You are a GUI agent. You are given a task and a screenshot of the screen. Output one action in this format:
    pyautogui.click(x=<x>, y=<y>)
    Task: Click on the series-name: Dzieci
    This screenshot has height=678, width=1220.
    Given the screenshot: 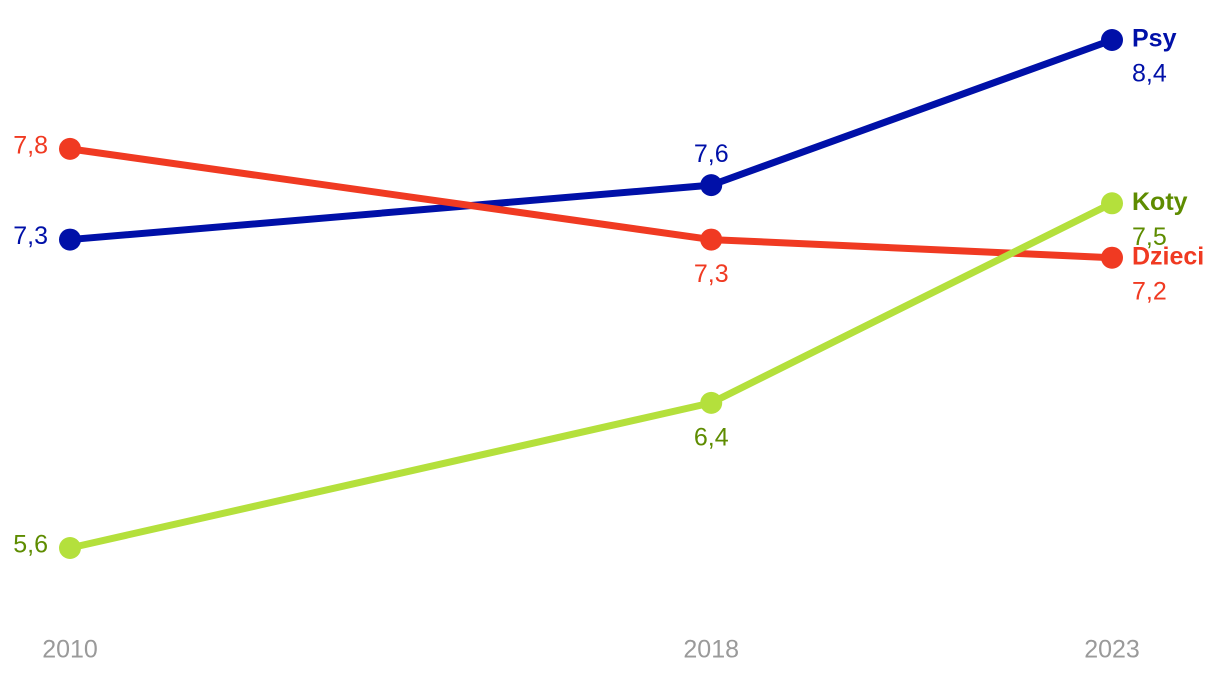 What is the action you would take?
    pyautogui.click(x=1168, y=256)
    